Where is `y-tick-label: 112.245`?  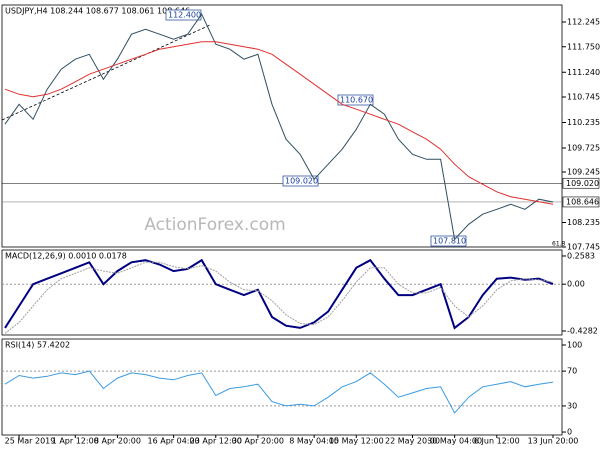
y-tick-label: 112.245 is located at coordinates (583, 22).